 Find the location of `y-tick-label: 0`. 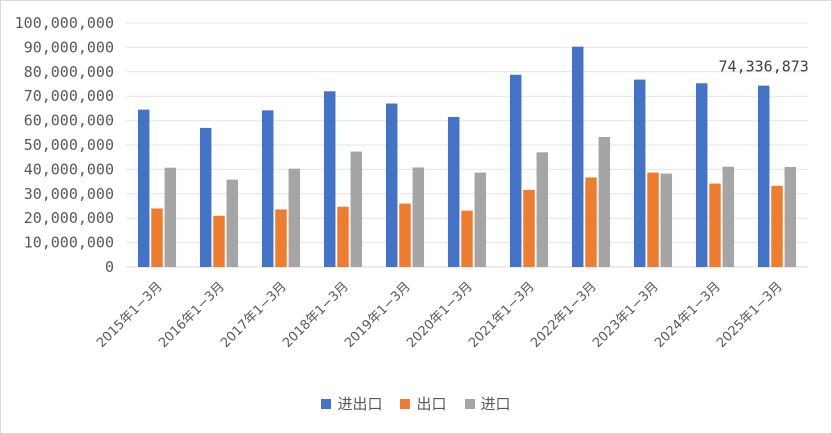

y-tick-label: 0 is located at coordinates (109, 267).